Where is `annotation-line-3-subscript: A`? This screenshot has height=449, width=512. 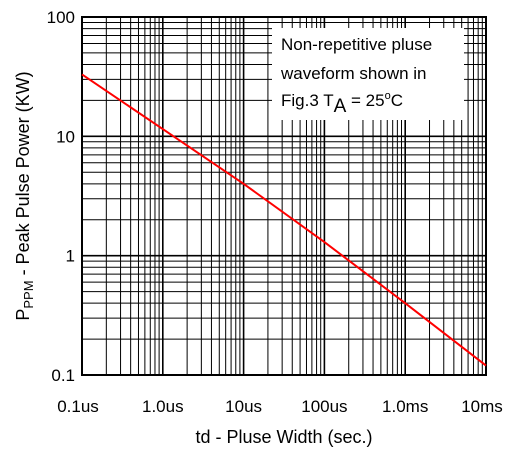 annotation-line-3-subscript: A is located at coordinates (340, 106).